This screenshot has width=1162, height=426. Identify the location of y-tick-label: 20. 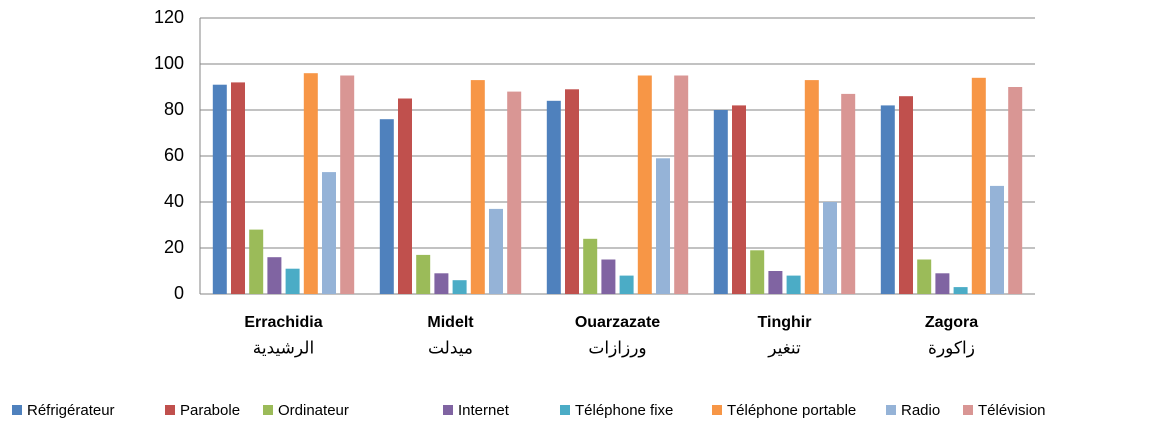
(174, 247).